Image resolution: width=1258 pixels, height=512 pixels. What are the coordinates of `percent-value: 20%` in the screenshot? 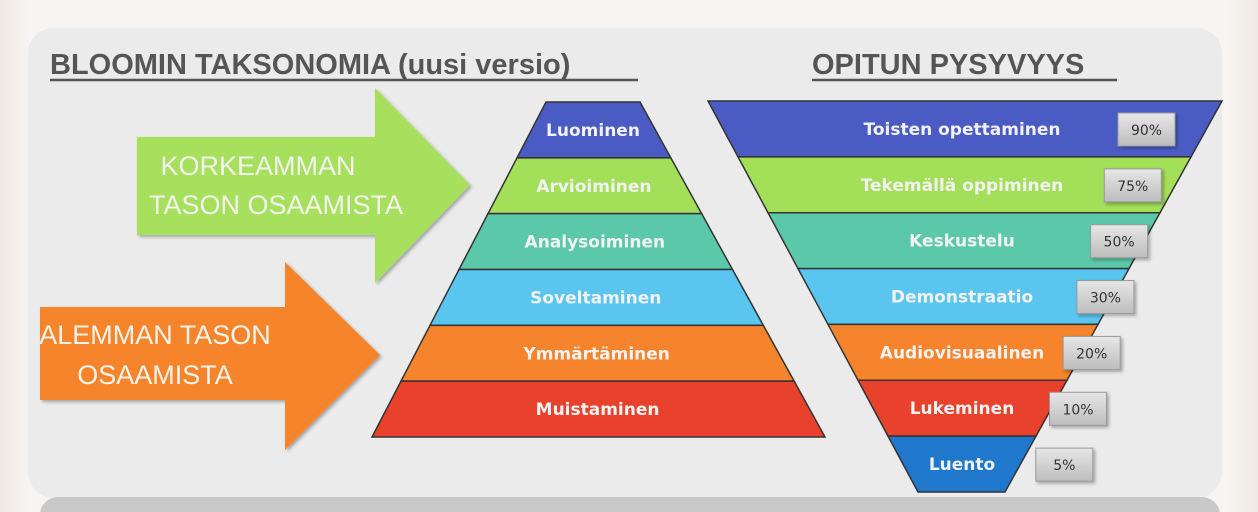 It's located at (1091, 354).